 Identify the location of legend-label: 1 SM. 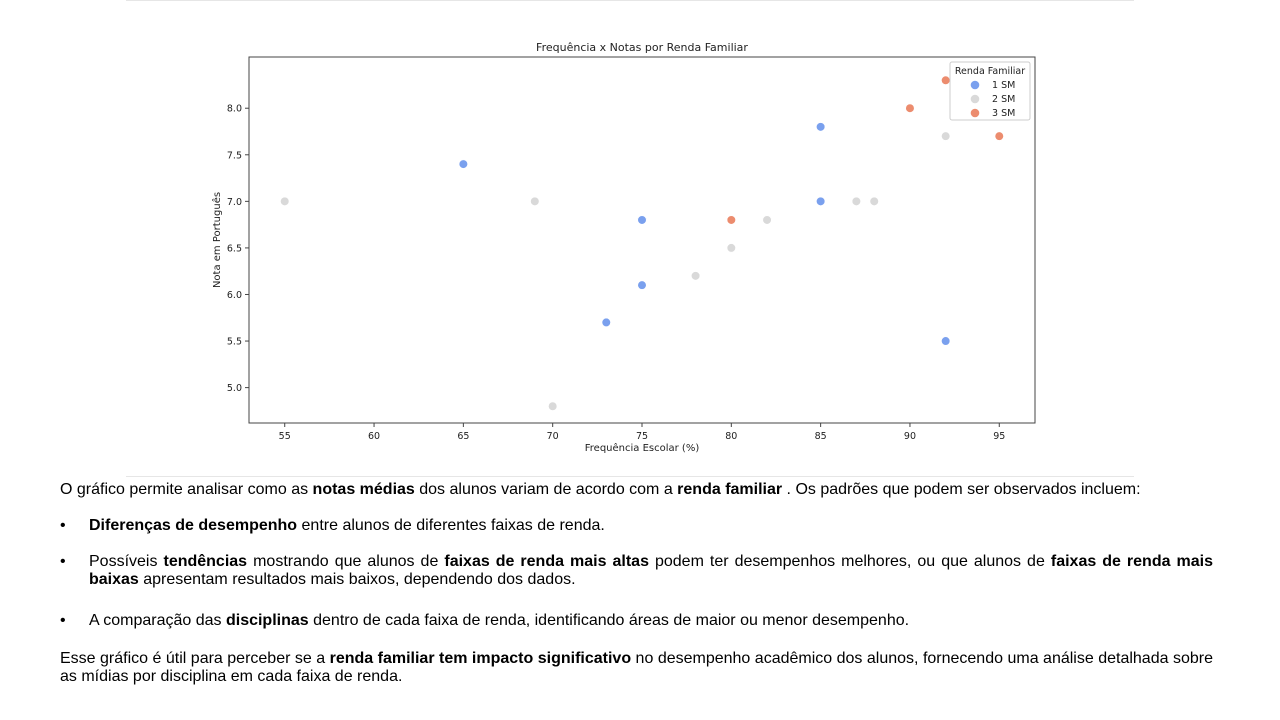
(1003, 85).